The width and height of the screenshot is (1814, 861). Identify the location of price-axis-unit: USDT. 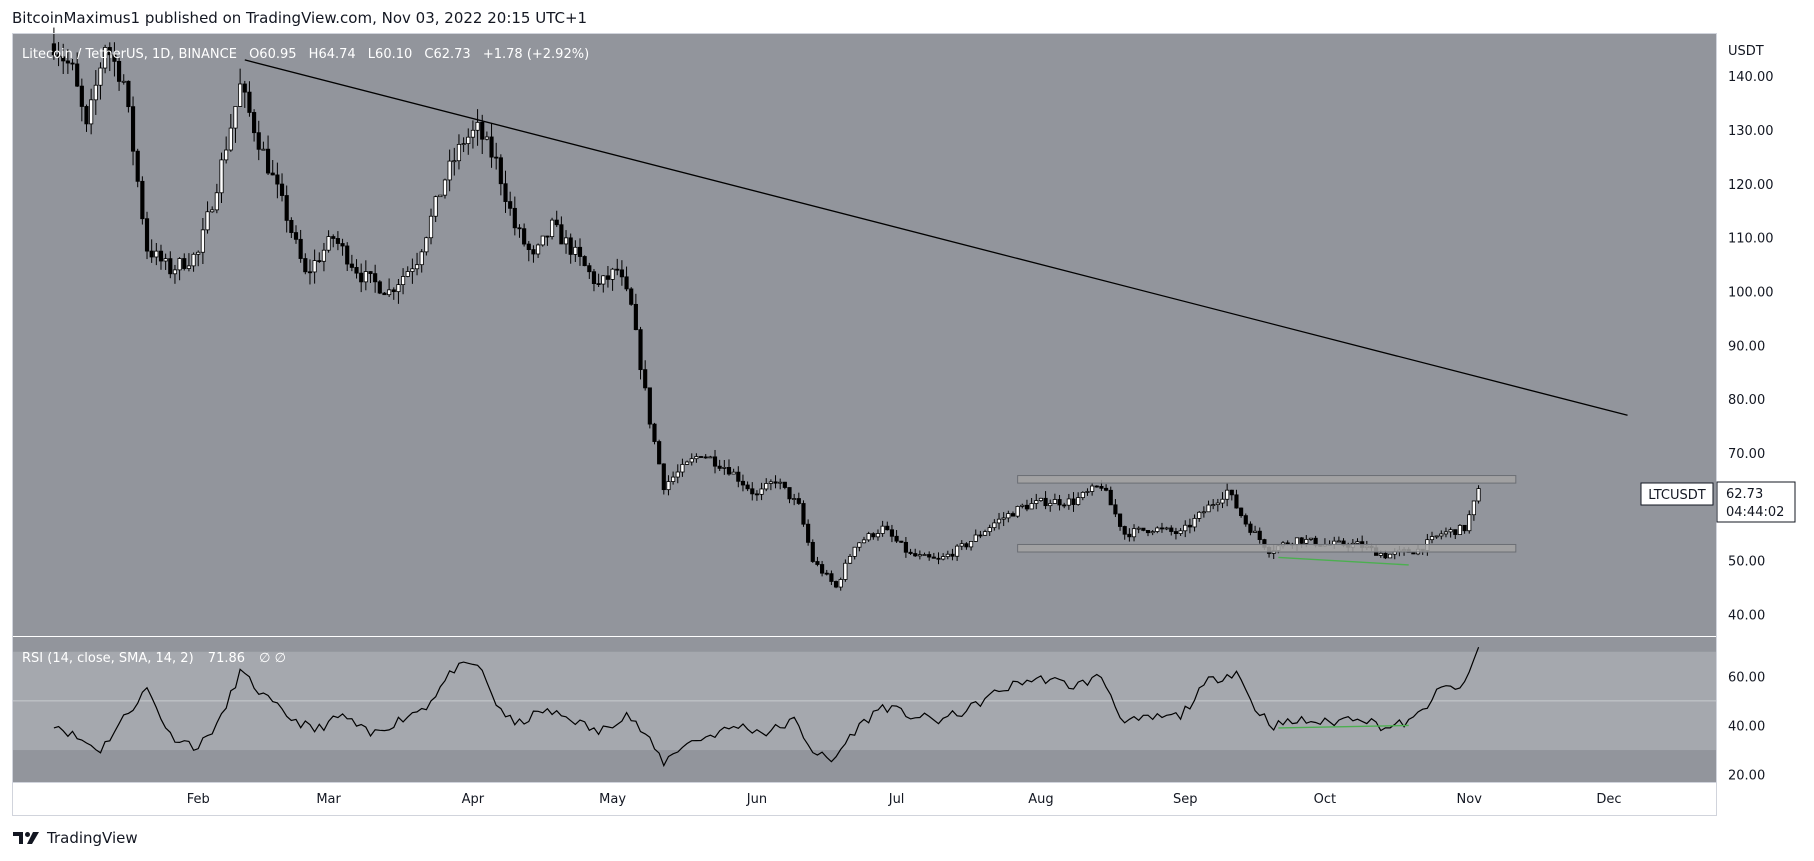
(1746, 51).